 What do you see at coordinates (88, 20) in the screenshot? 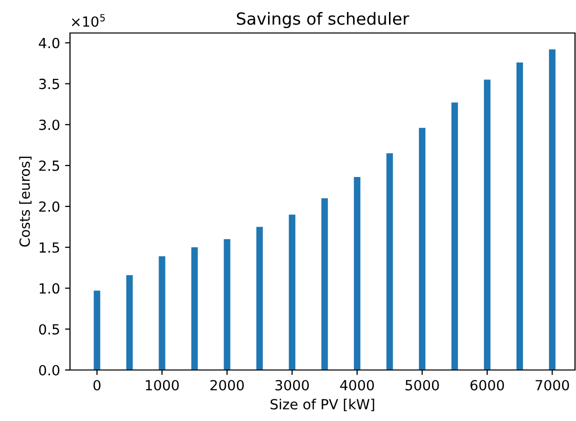
I see `text: ×10$^{5}$` at bounding box center [88, 20].